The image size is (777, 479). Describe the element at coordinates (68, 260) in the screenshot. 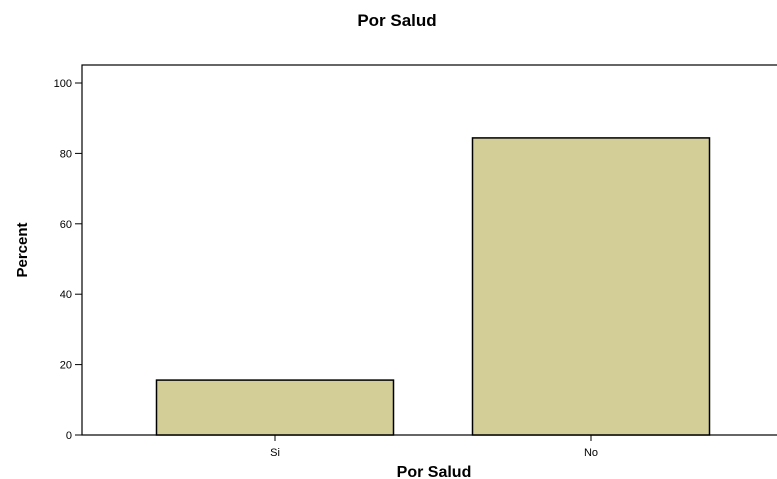

I see `y-axis: 0 20 40 60 80 100` at that location.